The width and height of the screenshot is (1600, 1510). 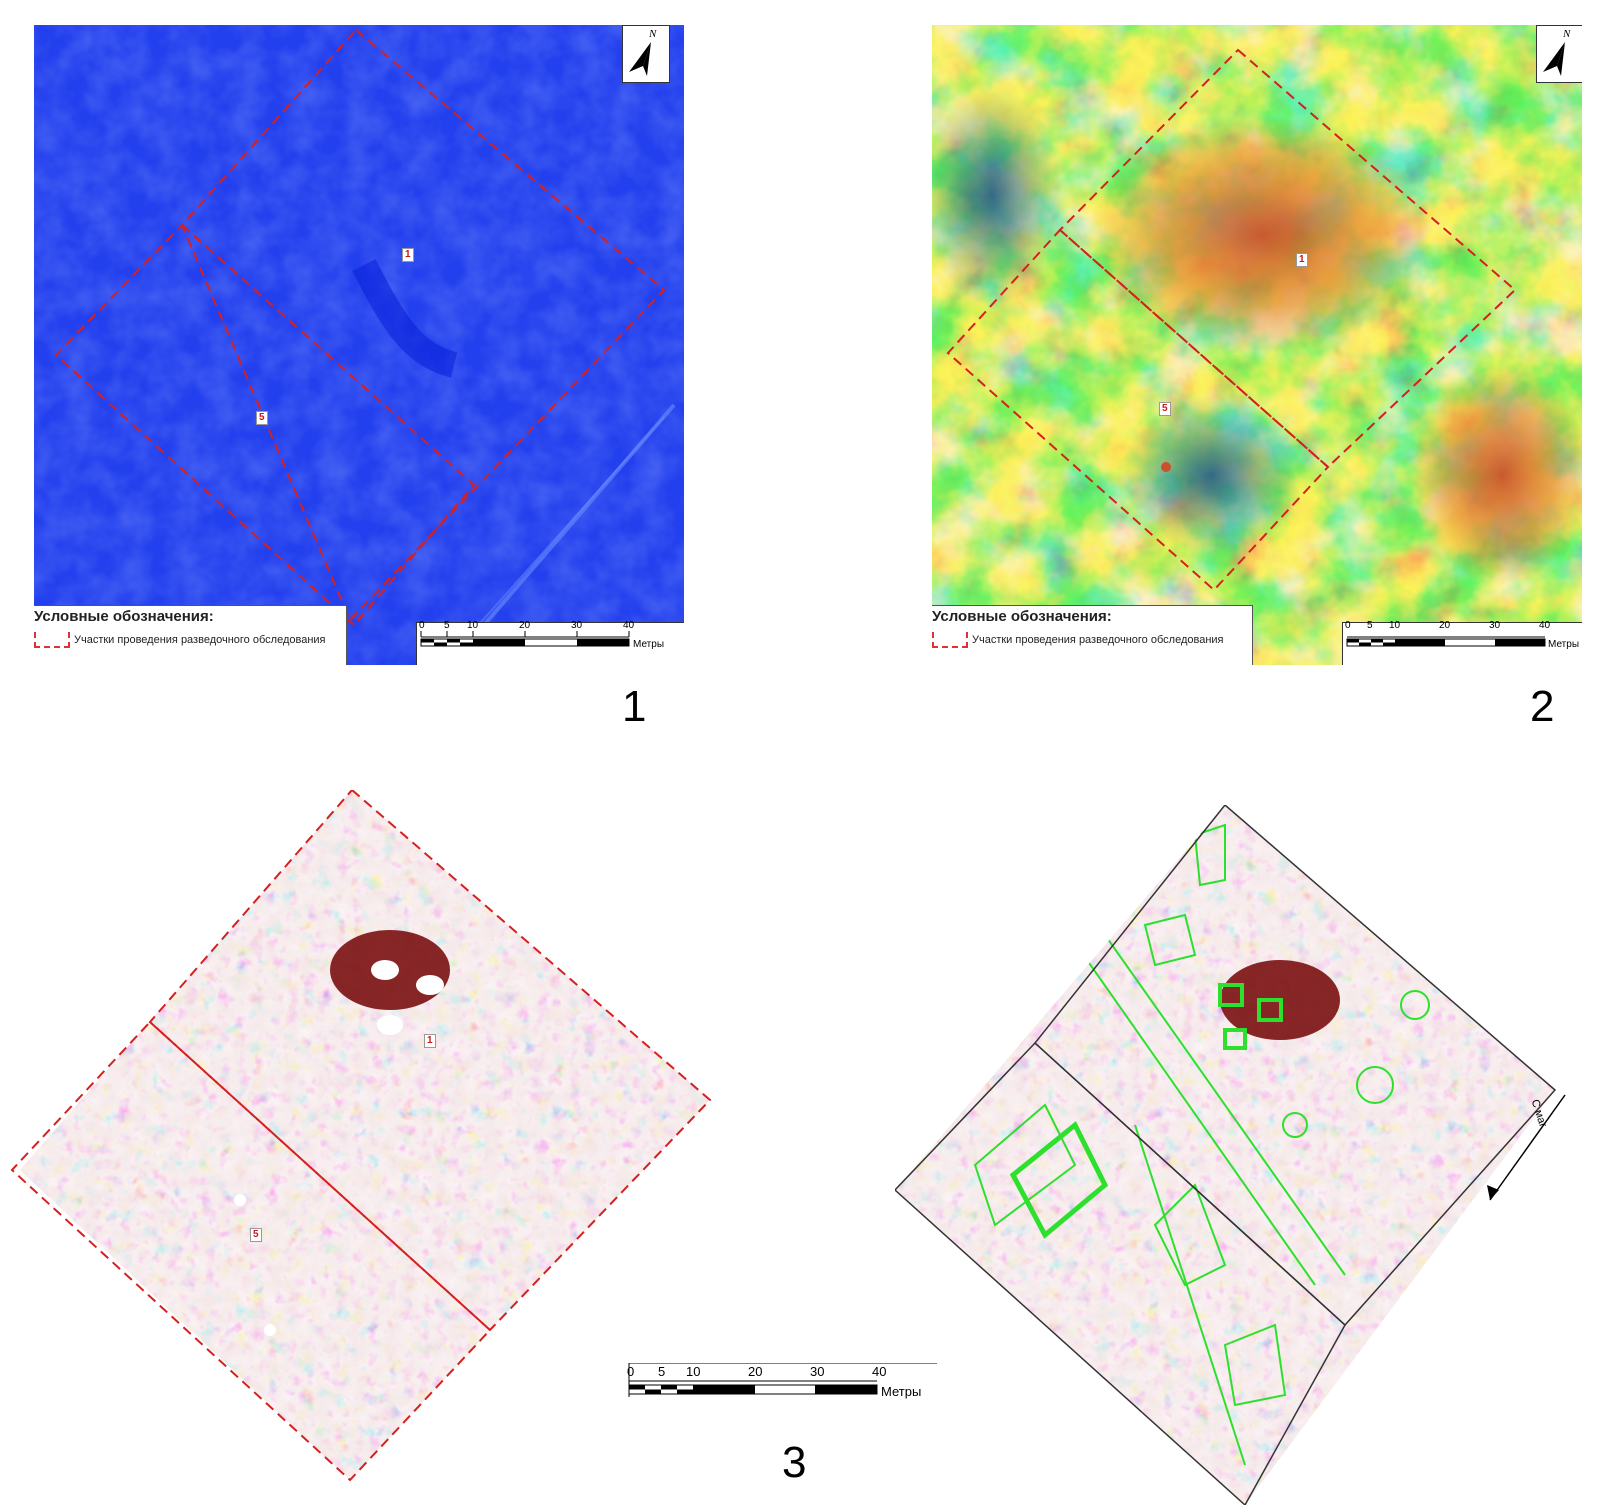 What do you see at coordinates (794, 1462) in the screenshot?
I see `figure-number-3: 3` at bounding box center [794, 1462].